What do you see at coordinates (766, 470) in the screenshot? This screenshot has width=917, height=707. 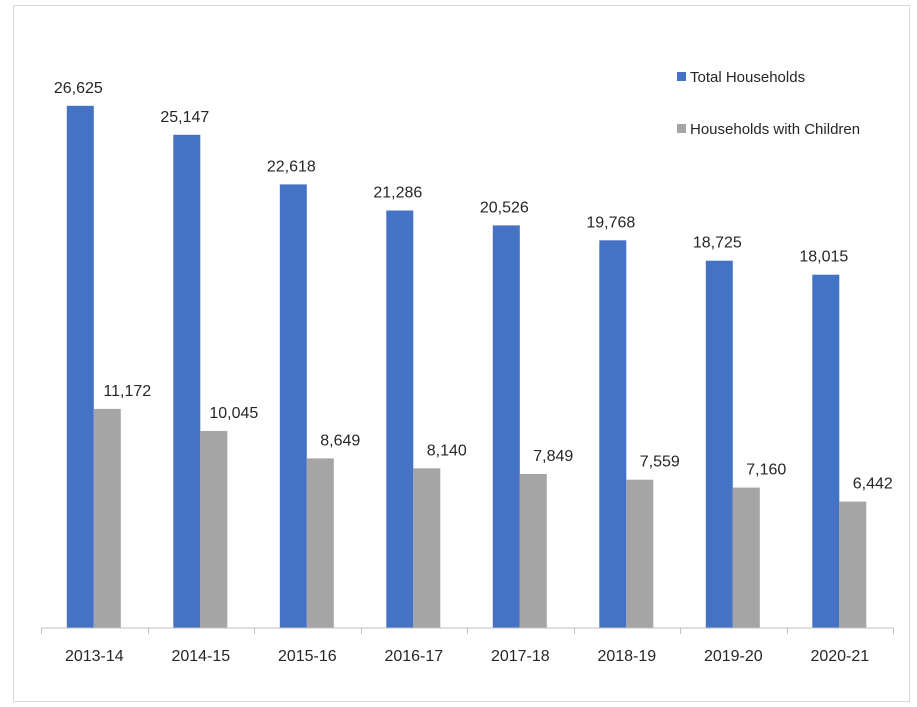 I see `data-label: 7,160` at bounding box center [766, 470].